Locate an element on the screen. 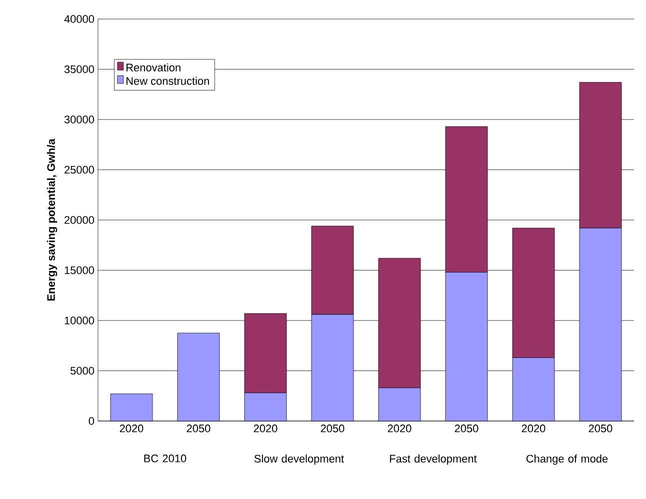 This screenshot has height=499, width=646. text: BC 2010 is located at coordinates (165, 458).